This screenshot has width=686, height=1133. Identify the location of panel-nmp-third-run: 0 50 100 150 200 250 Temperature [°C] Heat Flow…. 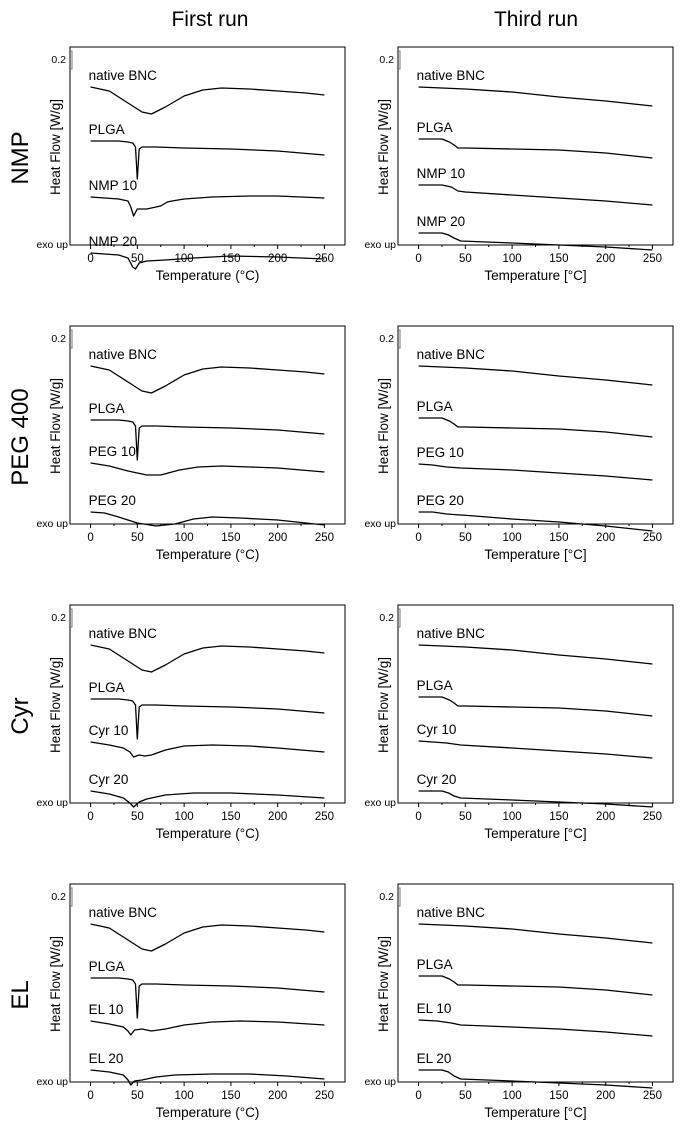
(519, 164).